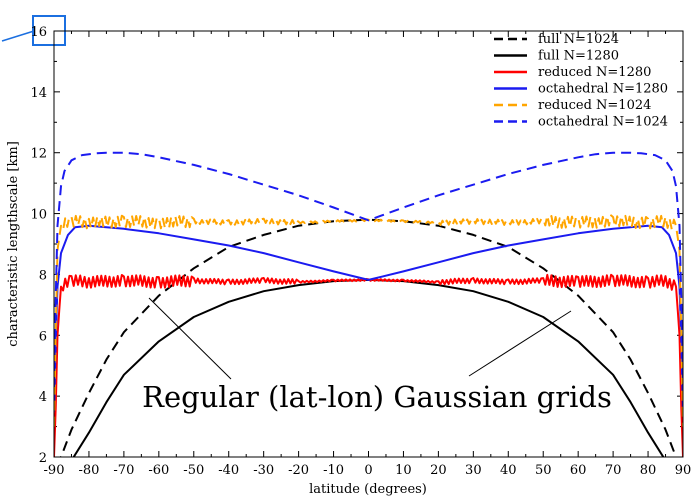 This screenshot has height=497, width=691. I want to click on x-tick-label: 10, so click(403, 470).